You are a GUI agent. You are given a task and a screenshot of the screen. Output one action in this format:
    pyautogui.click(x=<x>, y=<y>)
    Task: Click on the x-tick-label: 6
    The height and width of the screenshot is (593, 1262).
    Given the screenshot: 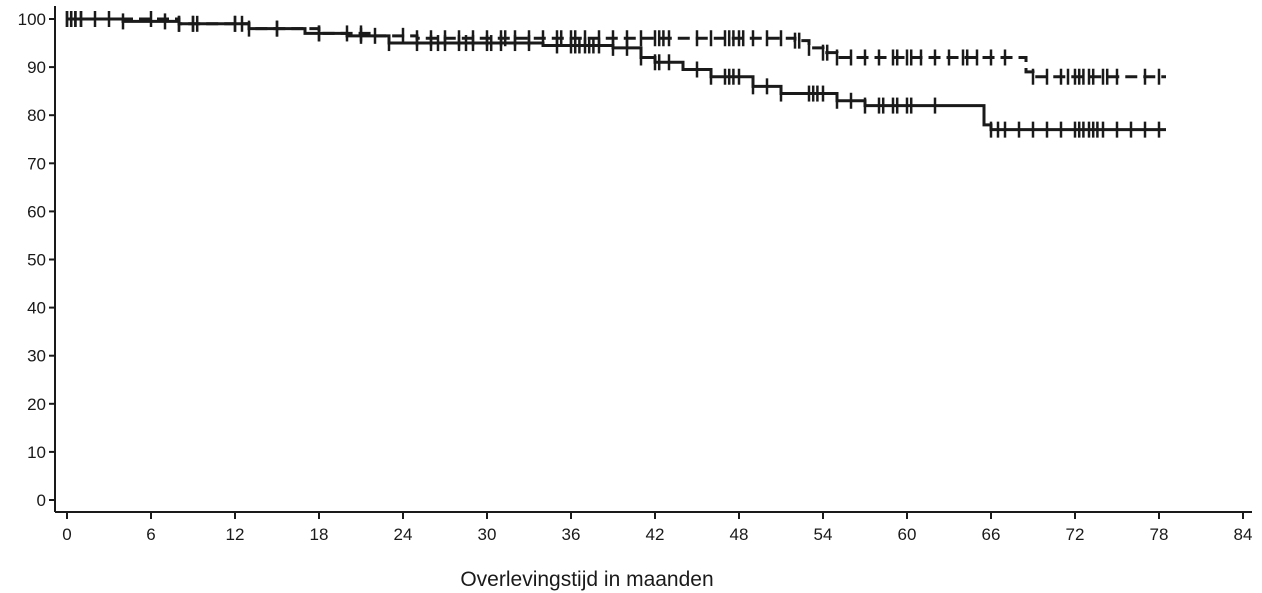 What is the action you would take?
    pyautogui.click(x=150, y=534)
    